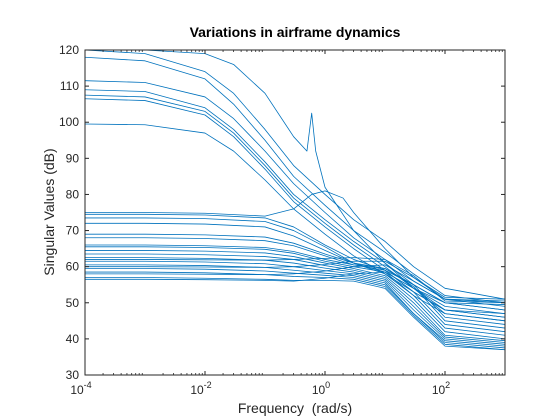 This screenshot has width=560, height=420. What do you see at coordinates (80, 388) in the screenshot?
I see `x-tick-label: 10⁻⁴` at bounding box center [80, 388].